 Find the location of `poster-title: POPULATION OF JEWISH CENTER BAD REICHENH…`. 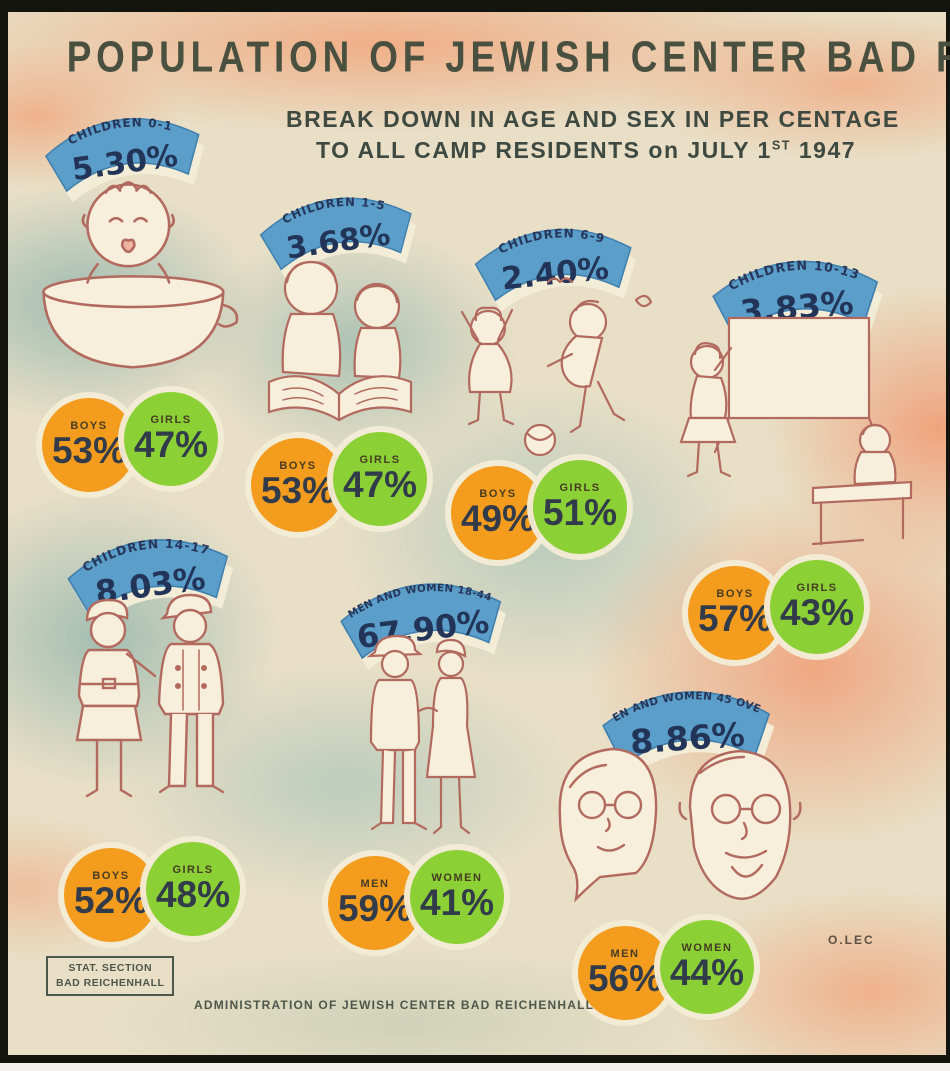

poster-title: POPULATION OF JEWISH CENTER BAD REICHENH… is located at coordinates (508, 58).